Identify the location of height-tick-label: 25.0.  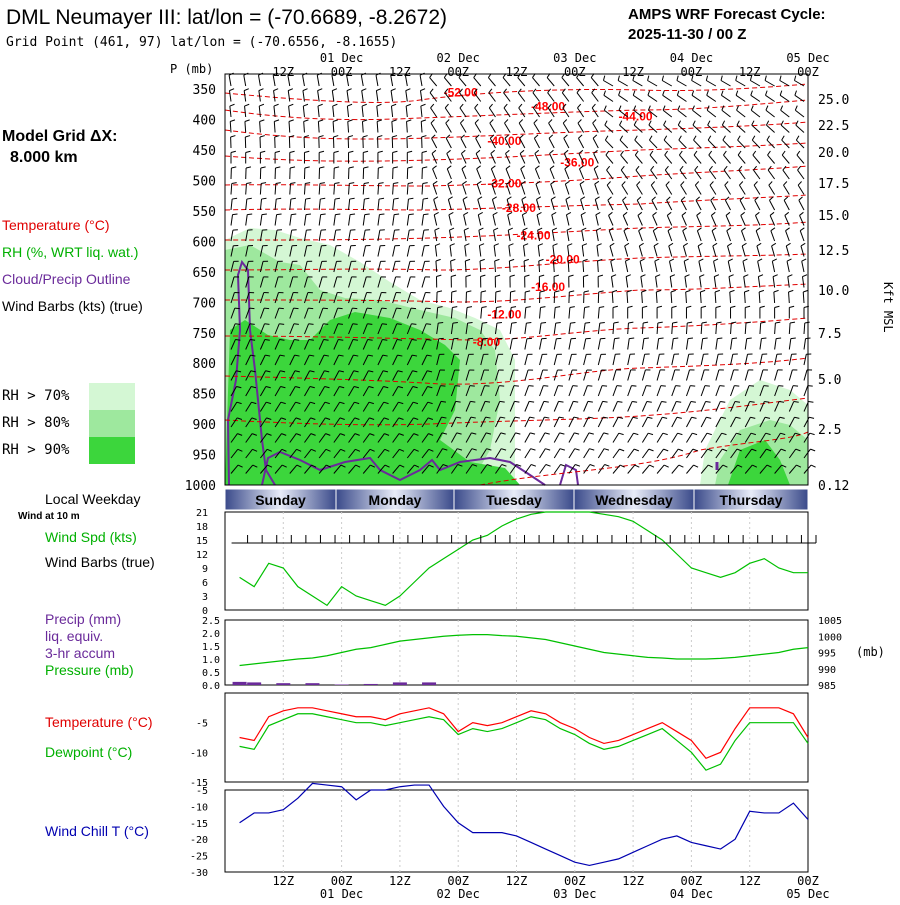
(833, 100).